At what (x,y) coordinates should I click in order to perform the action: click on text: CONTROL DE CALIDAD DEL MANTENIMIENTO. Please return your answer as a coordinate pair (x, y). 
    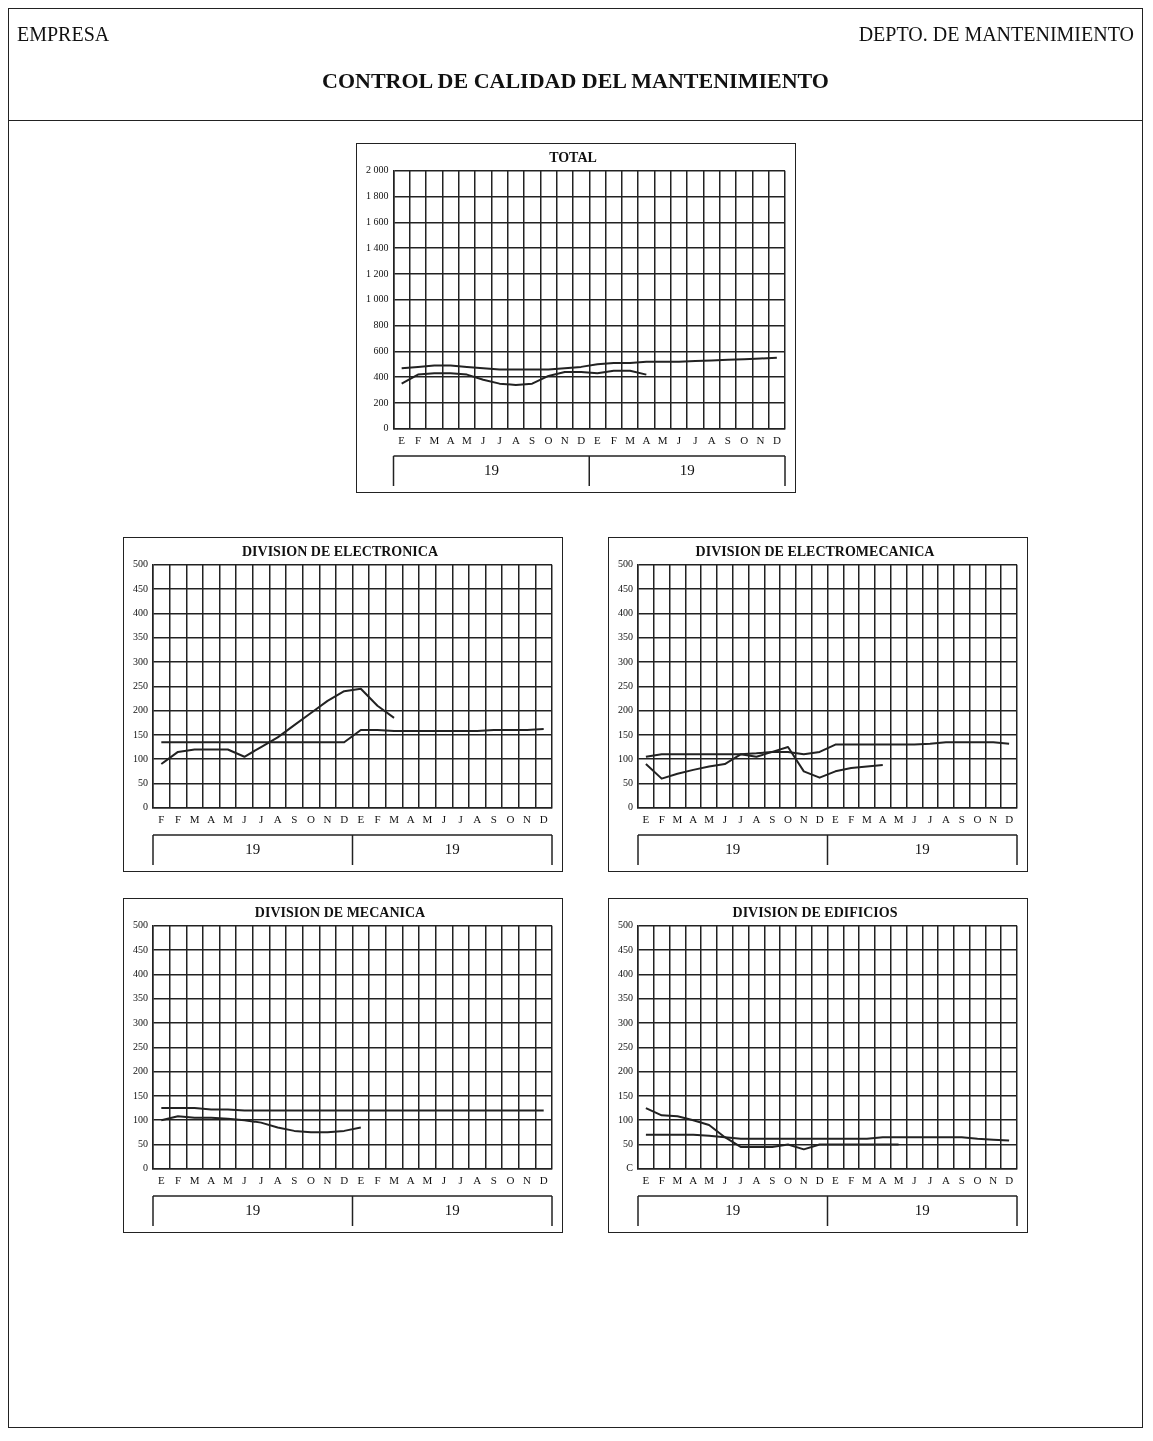
    Looking at the image, I should click on (575, 81).